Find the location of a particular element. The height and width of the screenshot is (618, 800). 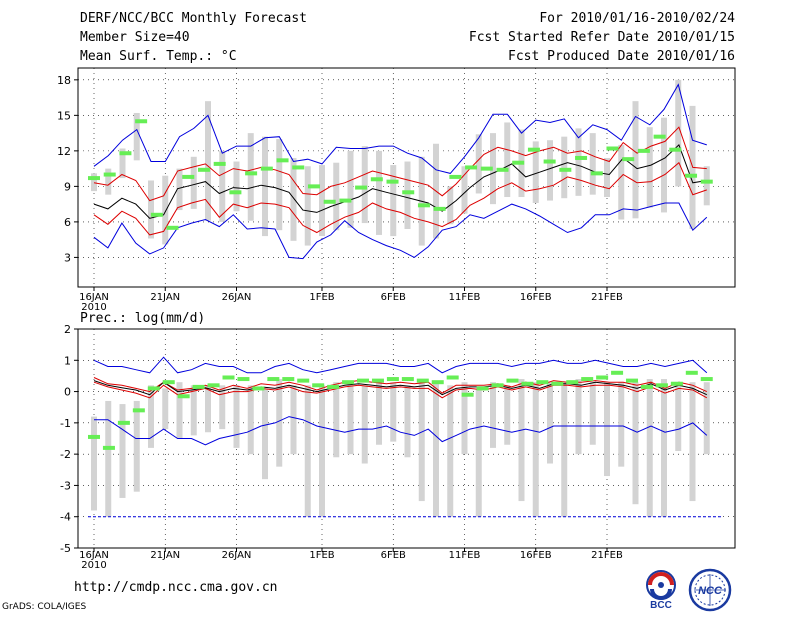

prec-ytick-label: 2 is located at coordinates (67, 329).